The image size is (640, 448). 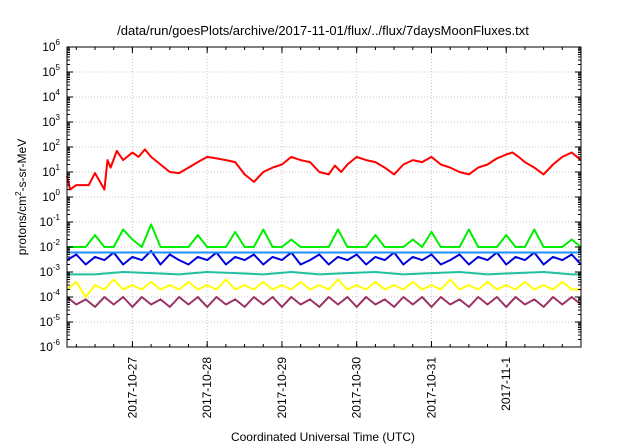 I want to click on y-tick-exponent: -6, so click(x=57, y=342).